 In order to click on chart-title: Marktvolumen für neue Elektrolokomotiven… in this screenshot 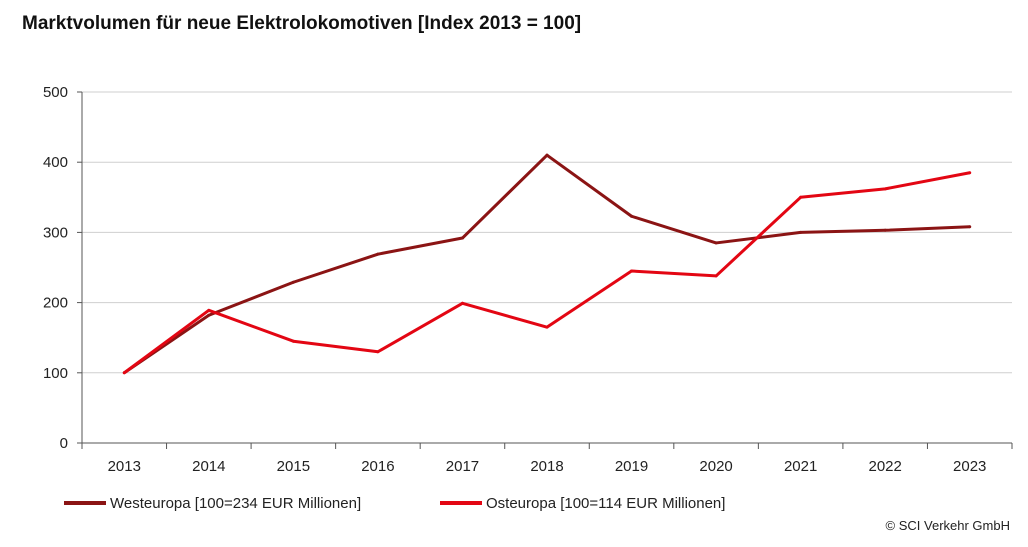, I will do `click(301, 23)`.